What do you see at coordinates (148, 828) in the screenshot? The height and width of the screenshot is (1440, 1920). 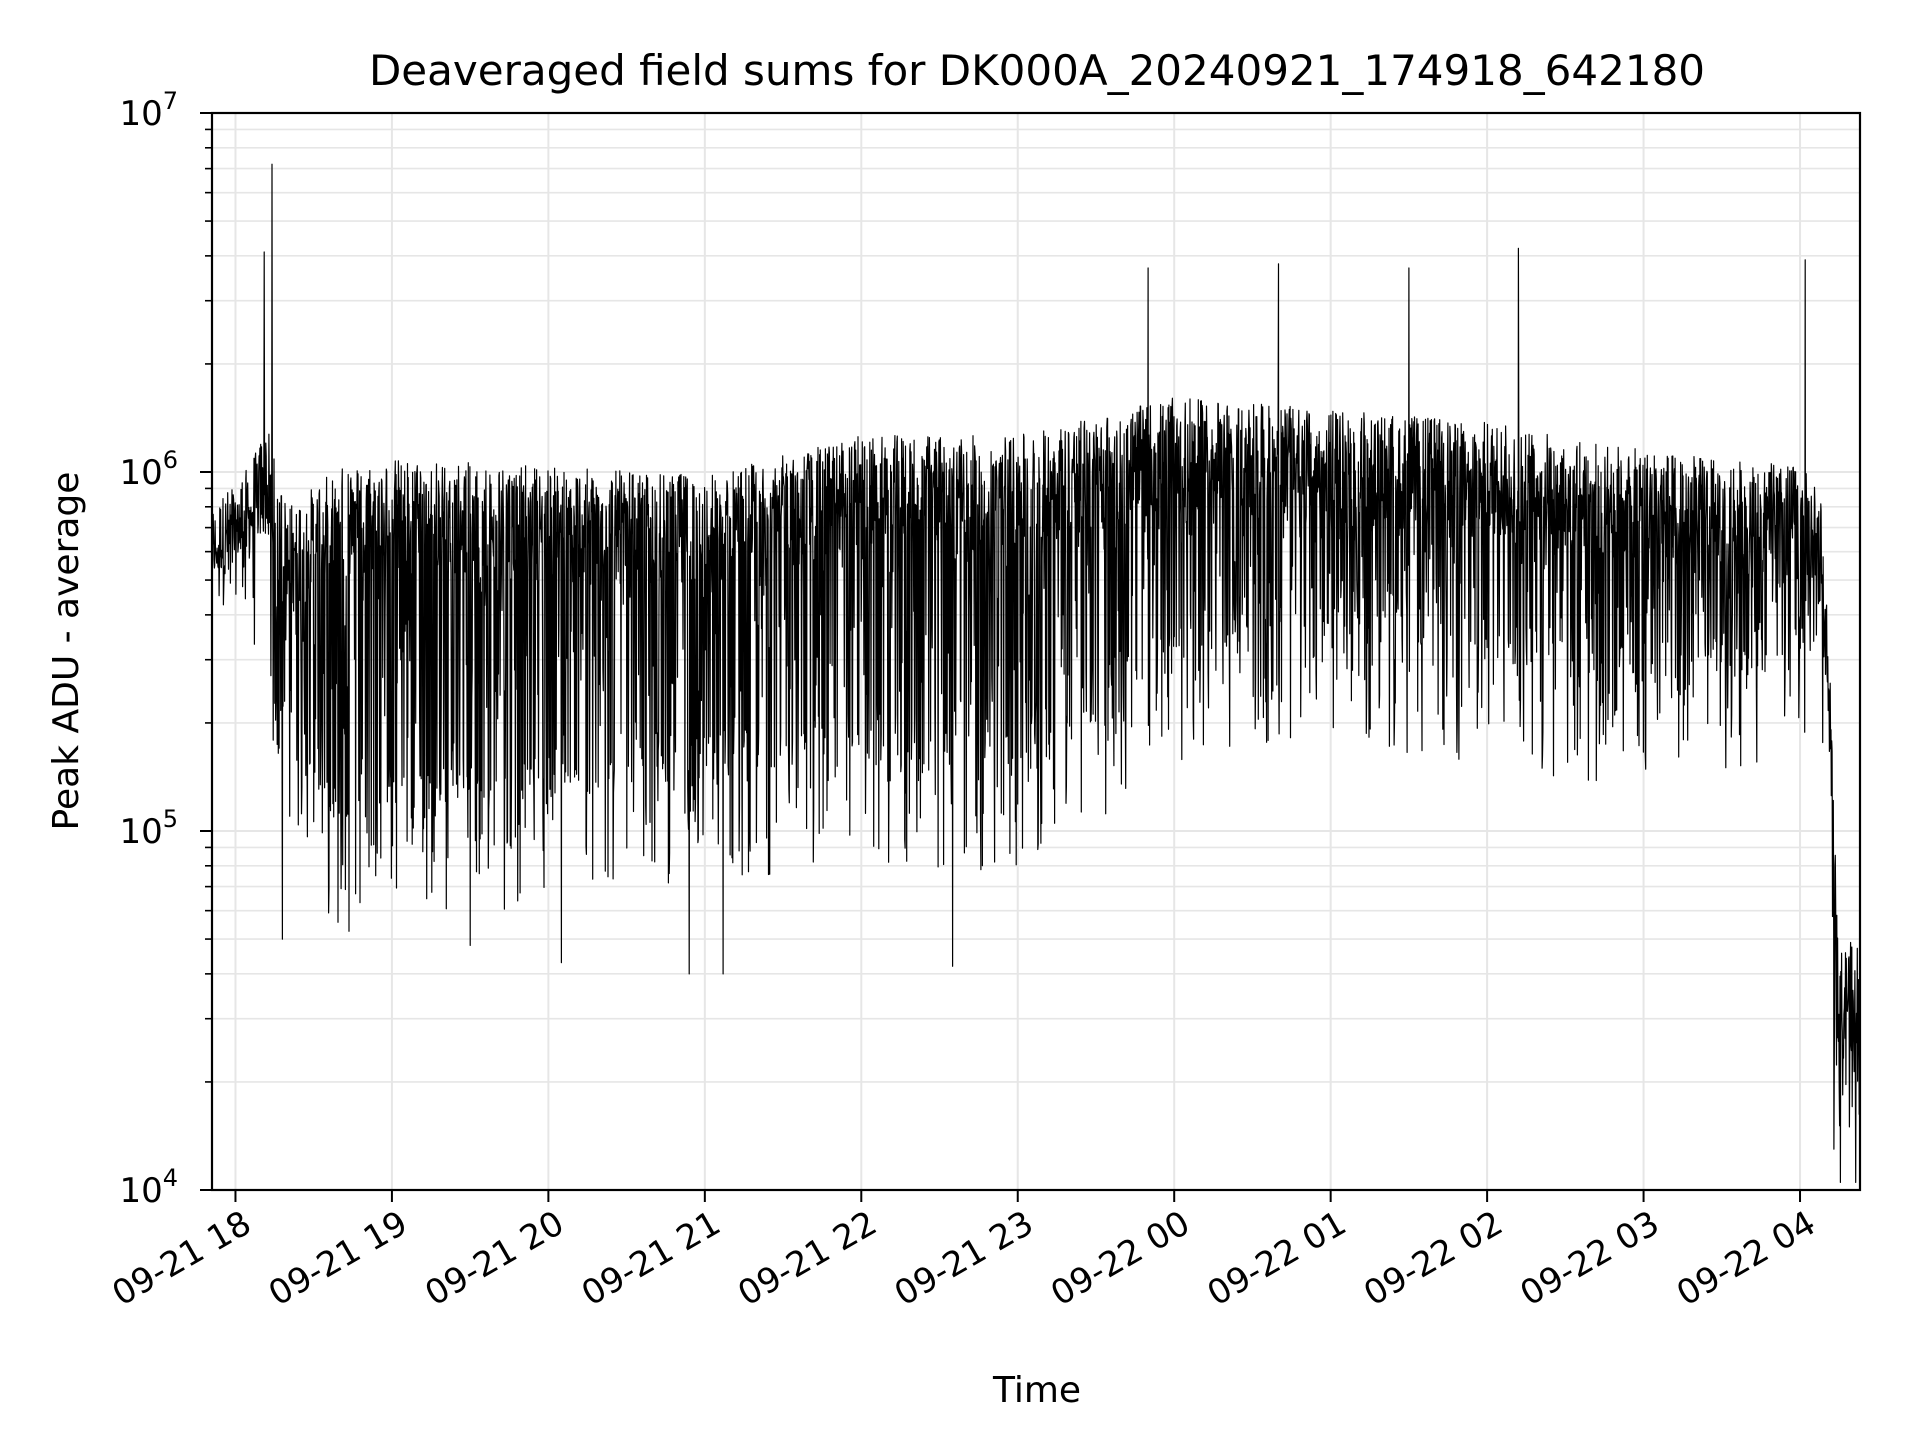 I see `y-tick-label: 10⁵` at bounding box center [148, 828].